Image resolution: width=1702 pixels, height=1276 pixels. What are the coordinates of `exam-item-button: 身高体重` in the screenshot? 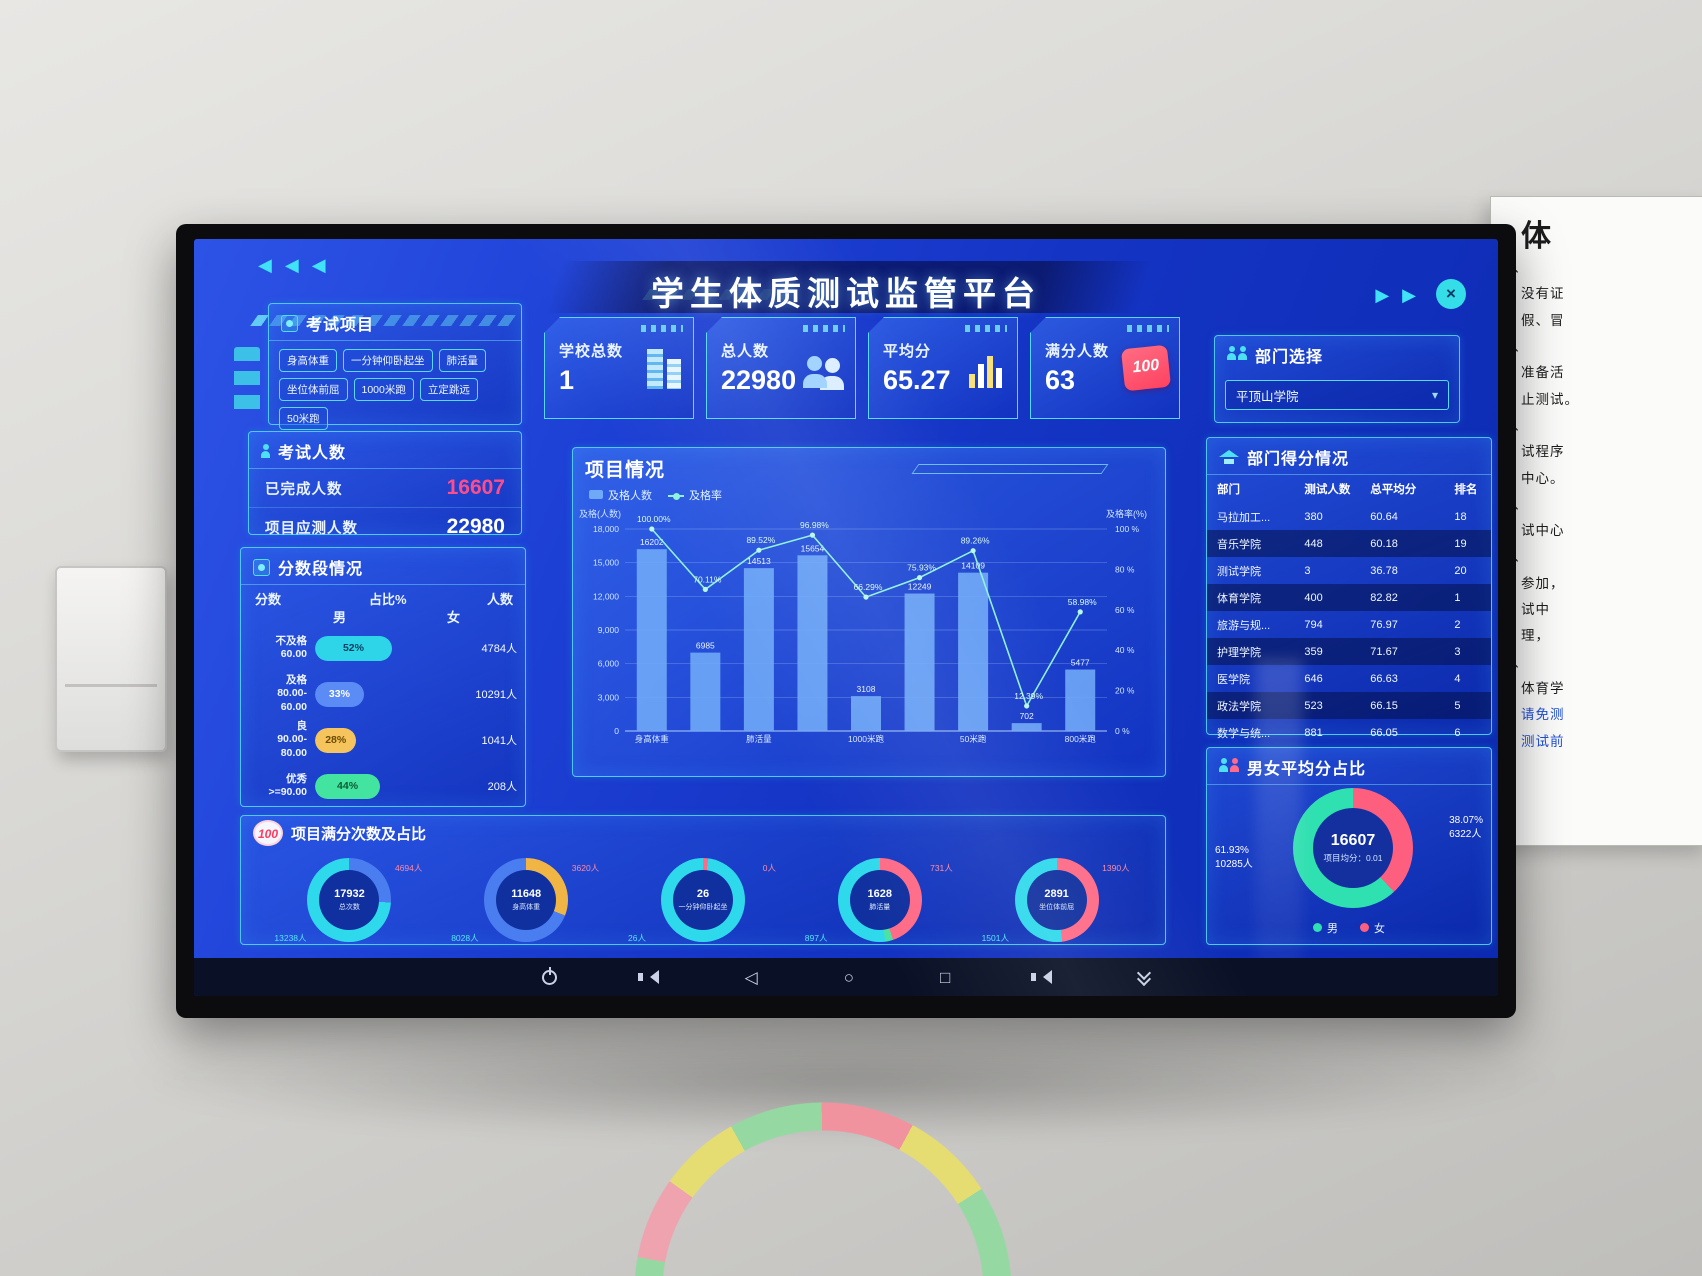 It's located at (308, 360).